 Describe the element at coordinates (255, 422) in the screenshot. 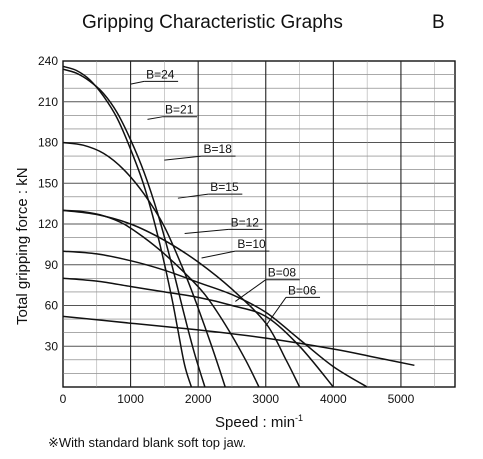

I see `x-axis-label-text: Speed : min` at that location.